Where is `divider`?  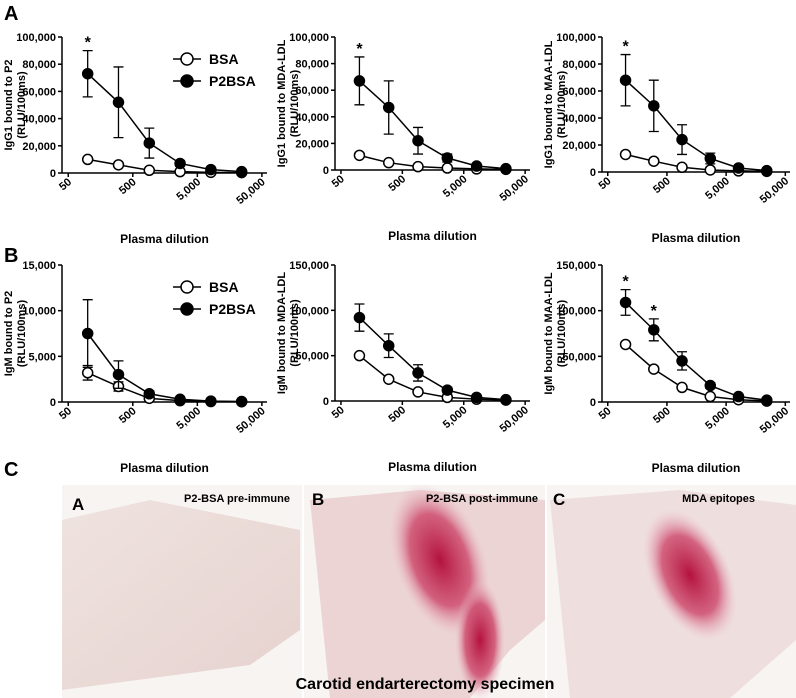
divider is located at coordinates (303, 591).